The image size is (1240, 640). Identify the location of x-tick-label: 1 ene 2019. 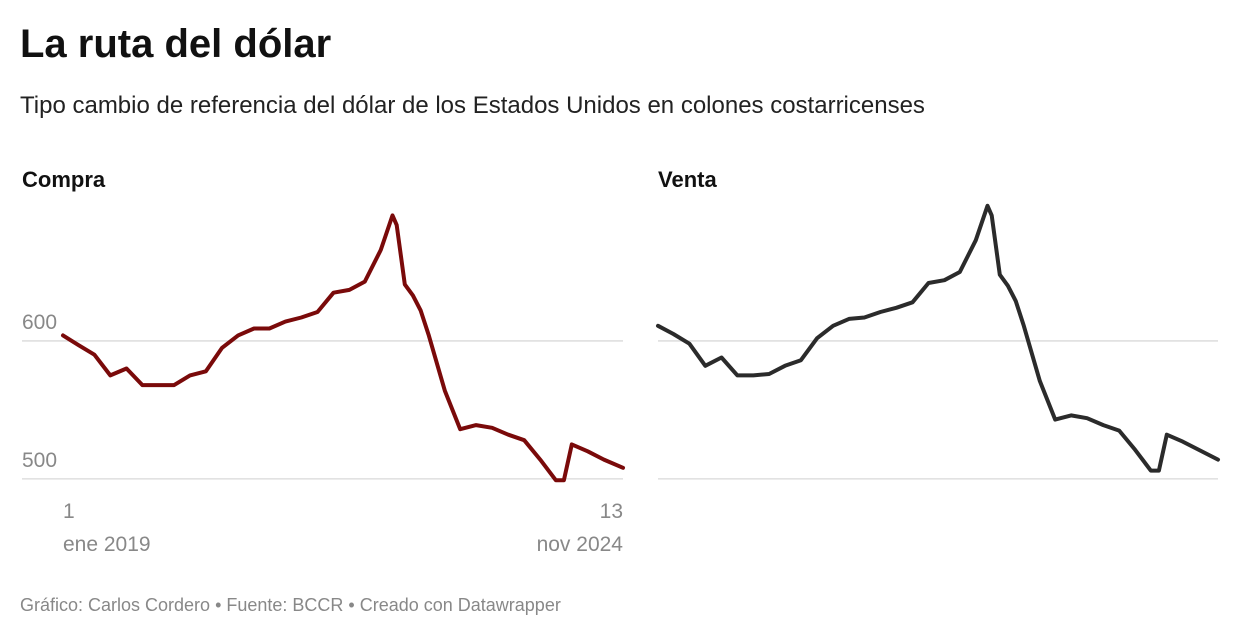
(107, 528).